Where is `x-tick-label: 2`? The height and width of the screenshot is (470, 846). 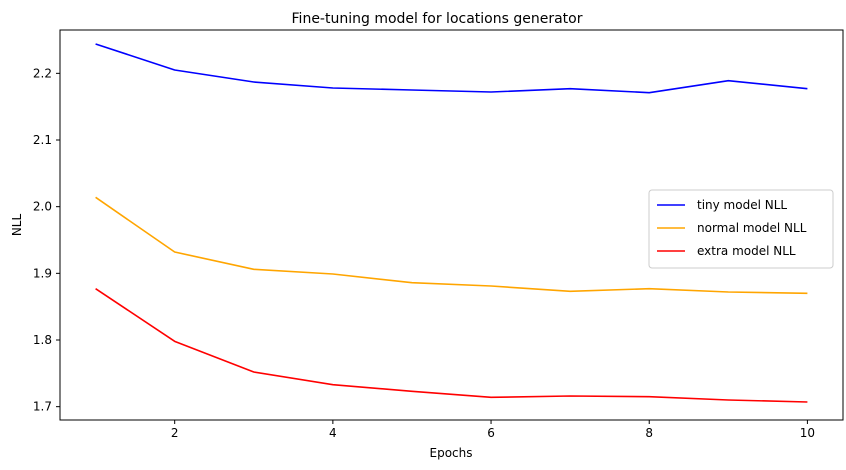
x-tick-label: 2 is located at coordinates (175, 433).